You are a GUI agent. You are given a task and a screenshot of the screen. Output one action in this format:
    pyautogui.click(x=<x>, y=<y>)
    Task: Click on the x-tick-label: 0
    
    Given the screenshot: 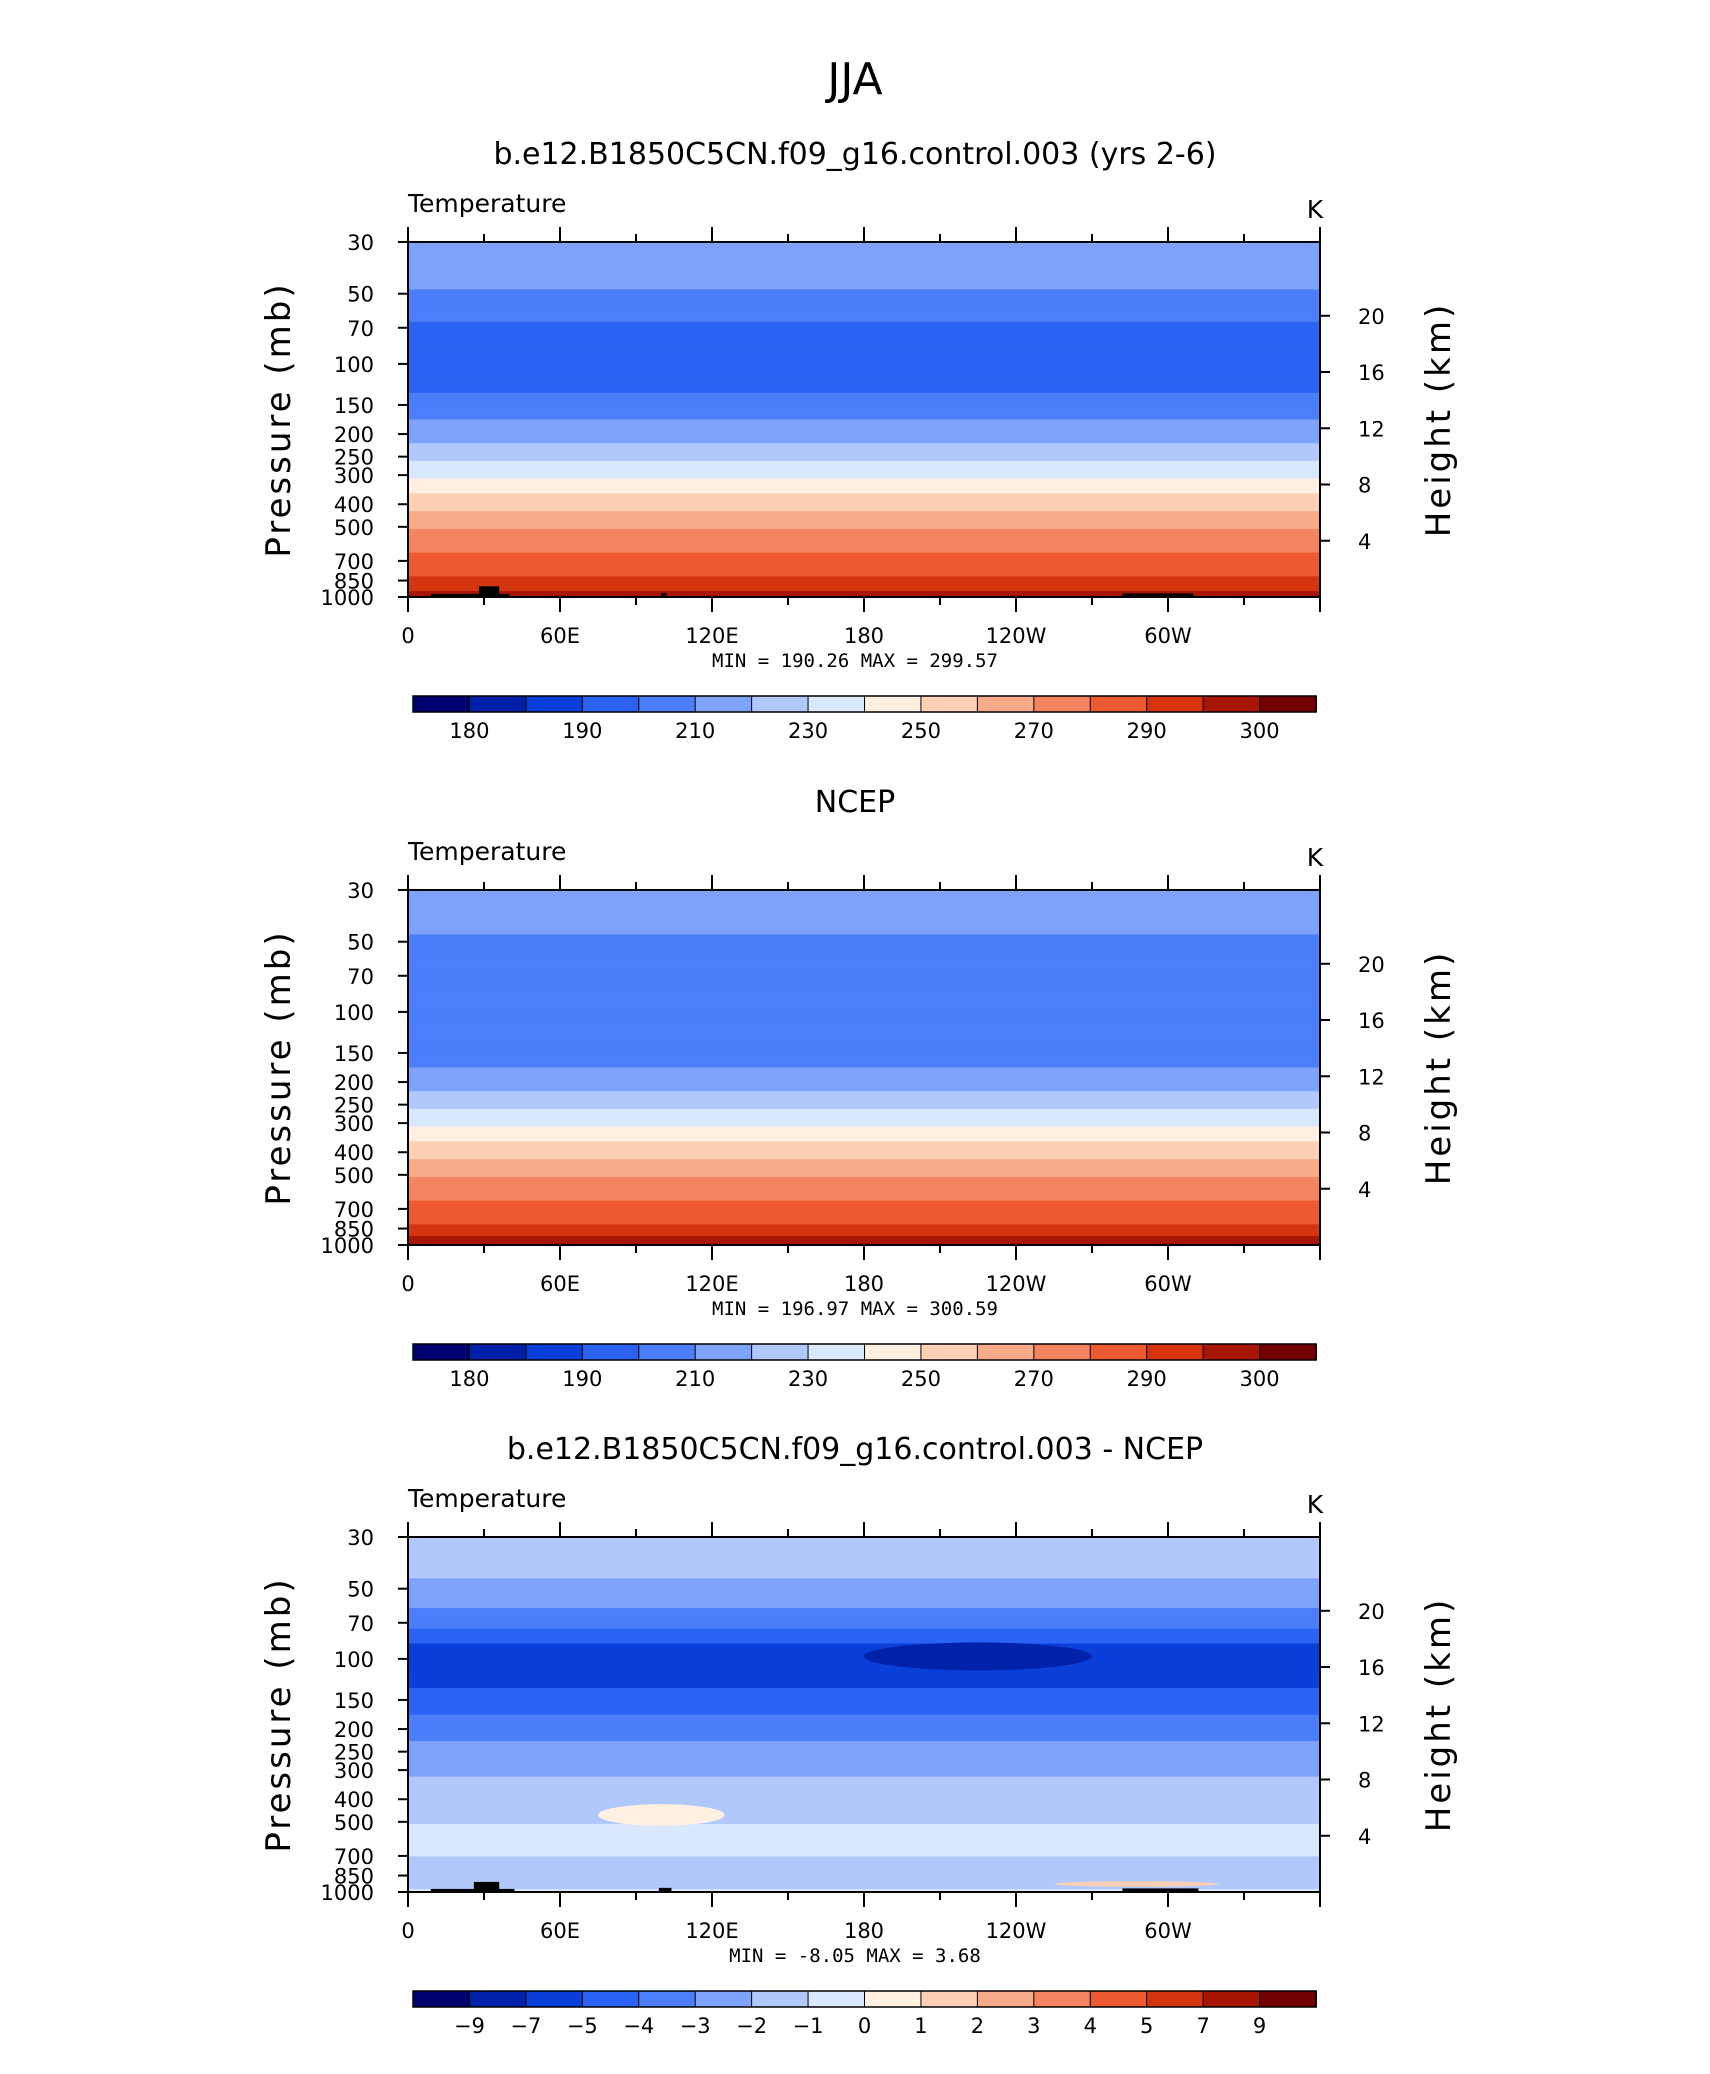 What is the action you would take?
    pyautogui.click(x=407, y=636)
    